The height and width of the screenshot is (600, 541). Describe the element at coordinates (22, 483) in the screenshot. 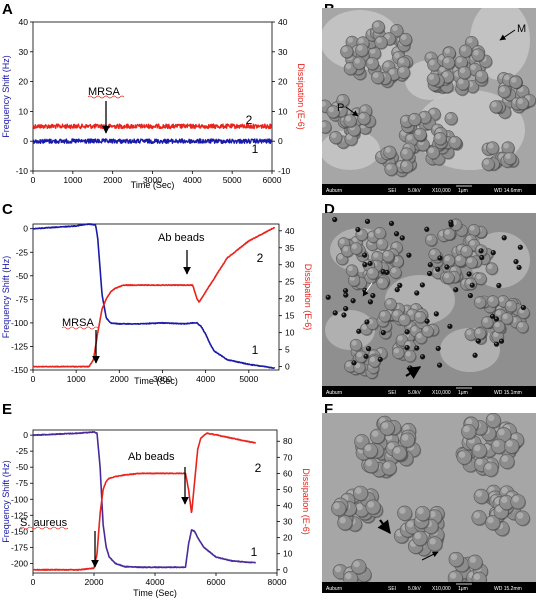

I see `y-left-tick-label: -75` at that location.